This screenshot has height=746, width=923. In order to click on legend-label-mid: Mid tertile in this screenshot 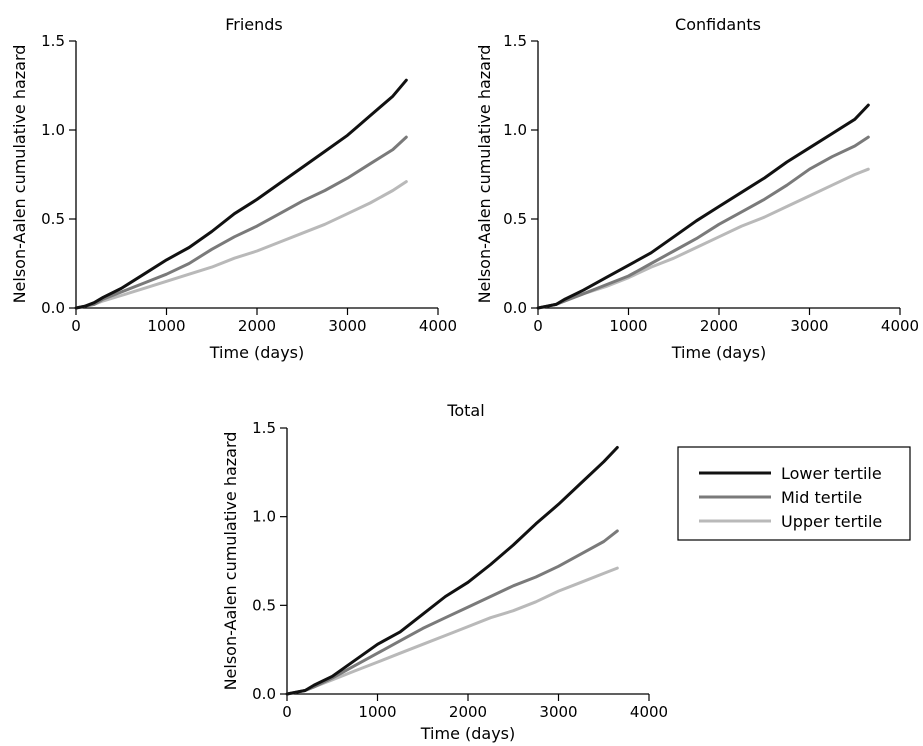, I will do `click(821, 497)`.